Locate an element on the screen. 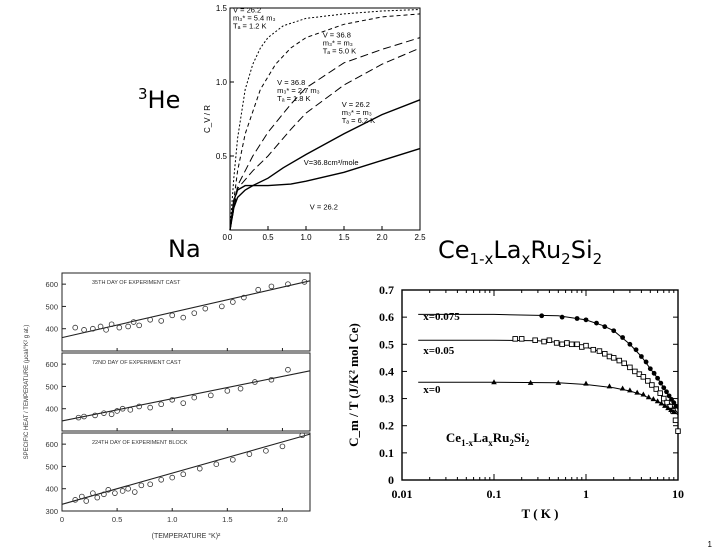 Image resolution: width=720 pixels, height=555 pixels. na-panel-frame is located at coordinates (186, 392).